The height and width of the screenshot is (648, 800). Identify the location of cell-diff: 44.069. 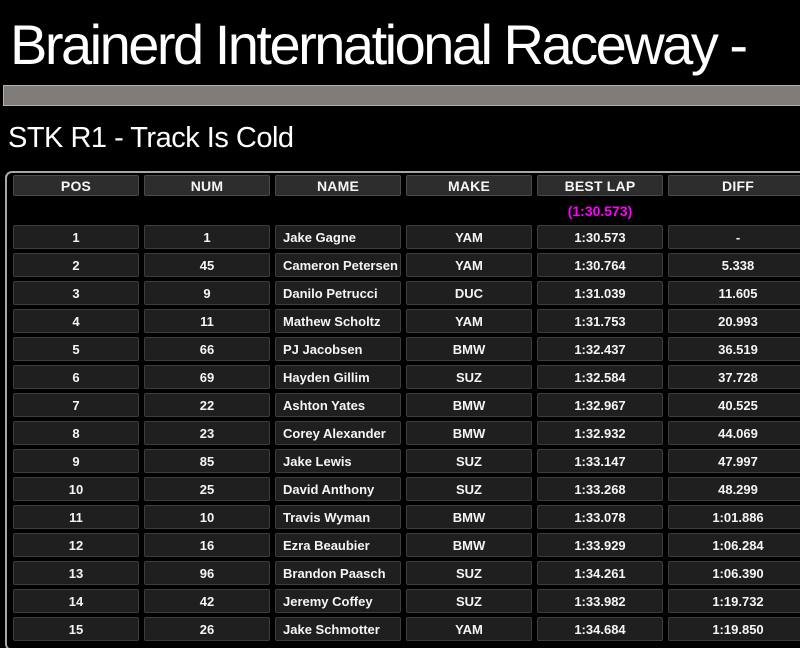
(734, 433).